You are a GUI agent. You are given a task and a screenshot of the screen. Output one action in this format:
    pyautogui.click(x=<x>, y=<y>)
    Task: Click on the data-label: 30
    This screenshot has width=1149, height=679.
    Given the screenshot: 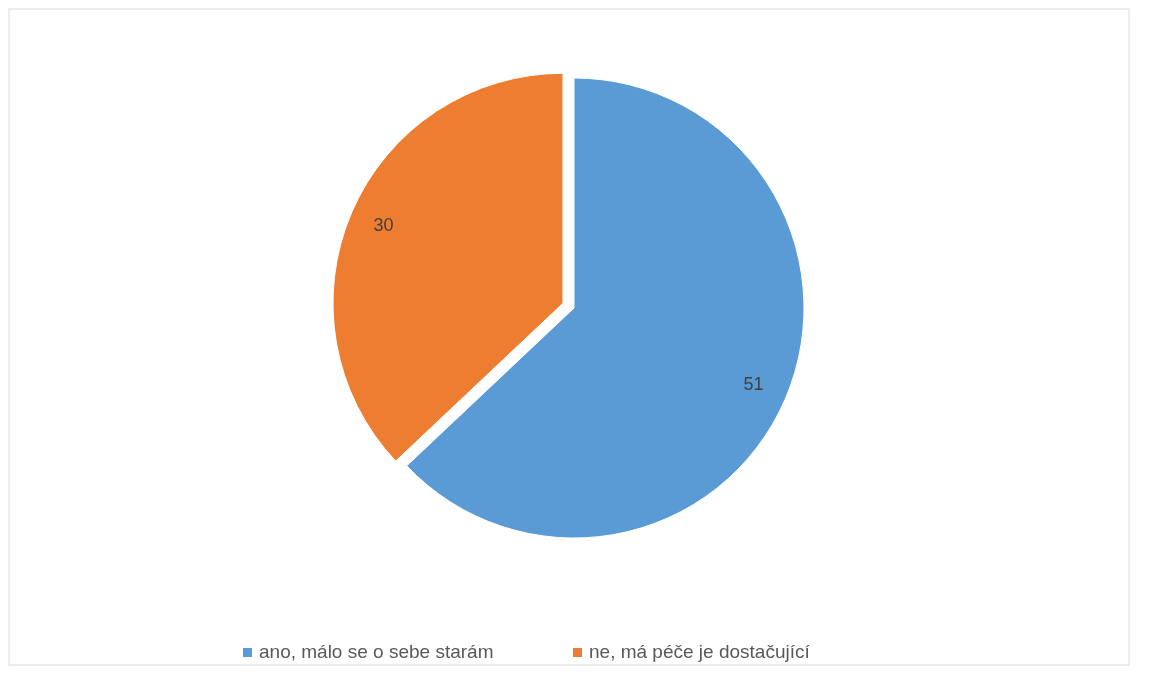 What is the action you would take?
    pyautogui.click(x=383, y=224)
    